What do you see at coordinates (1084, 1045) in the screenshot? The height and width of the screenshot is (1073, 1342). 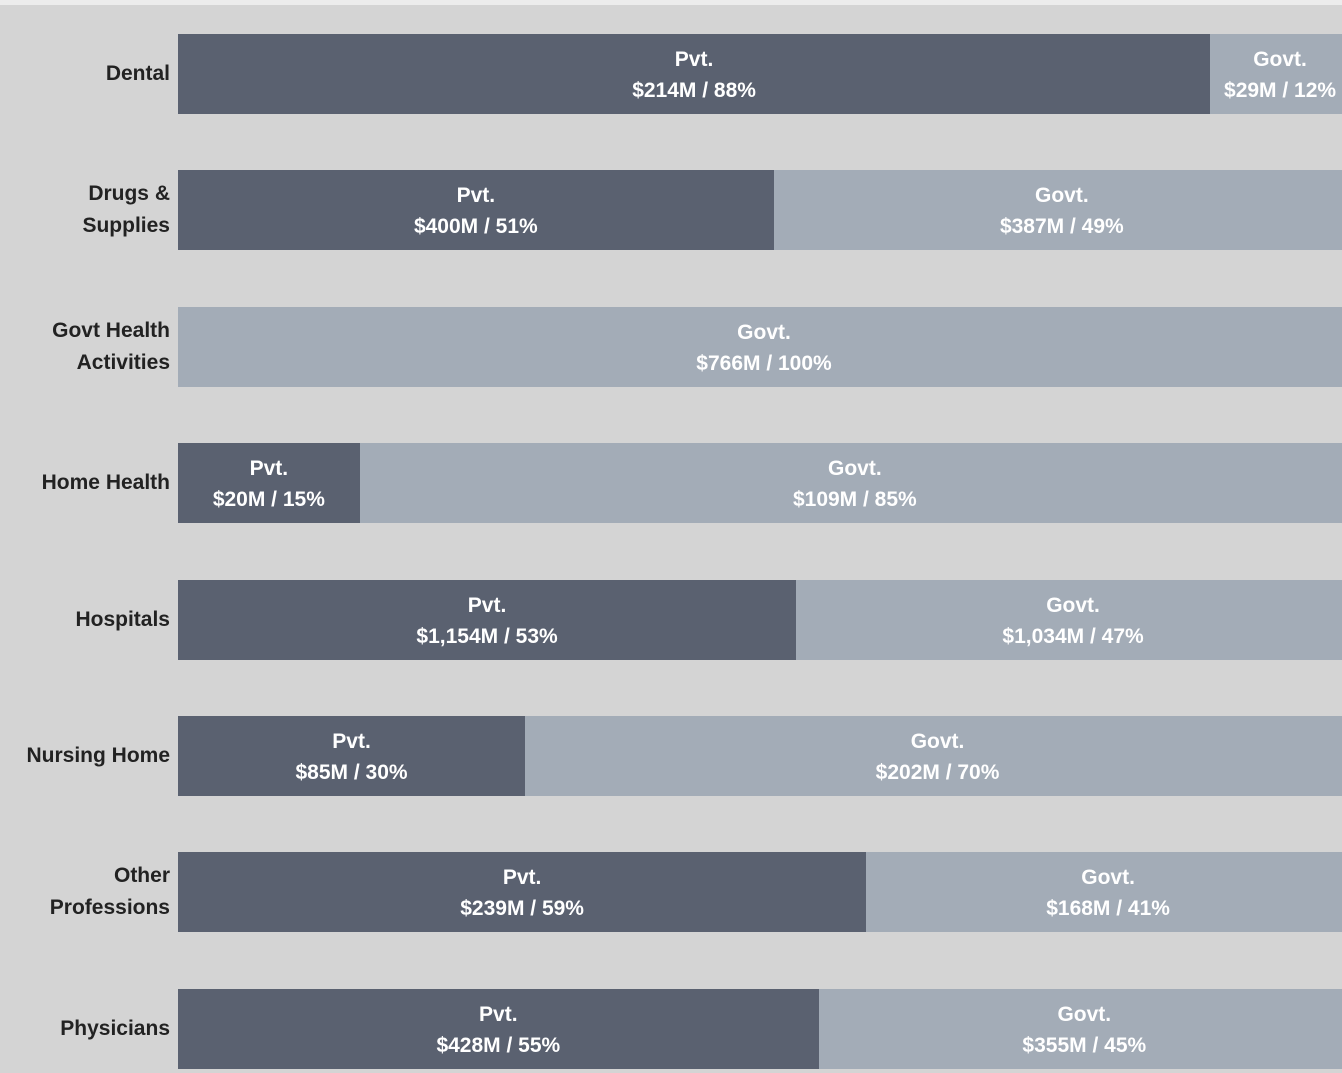 I see `value-label: $355M / 45%` at bounding box center [1084, 1045].